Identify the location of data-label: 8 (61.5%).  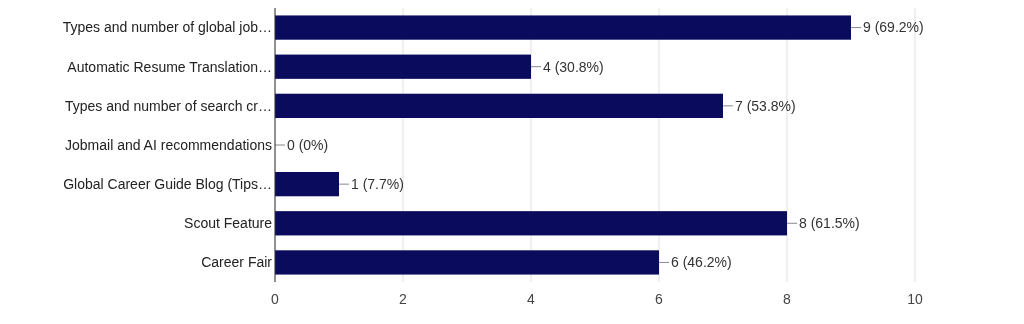
(829, 223).